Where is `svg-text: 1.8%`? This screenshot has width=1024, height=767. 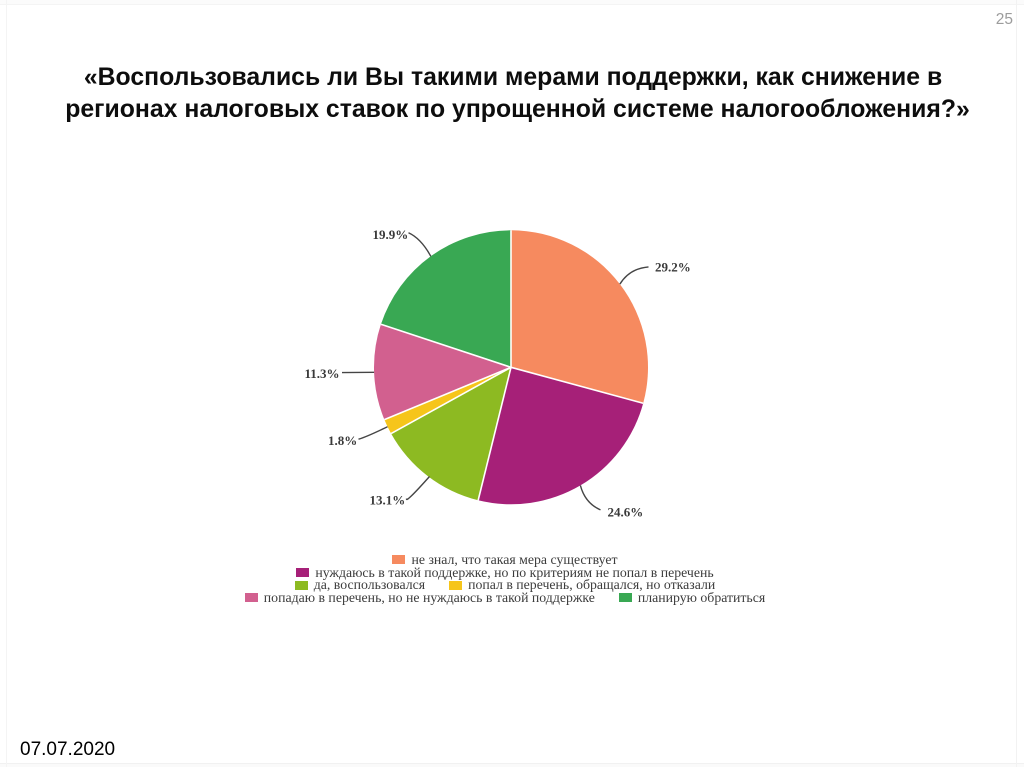
svg-text: 1.8% is located at coordinates (342, 440).